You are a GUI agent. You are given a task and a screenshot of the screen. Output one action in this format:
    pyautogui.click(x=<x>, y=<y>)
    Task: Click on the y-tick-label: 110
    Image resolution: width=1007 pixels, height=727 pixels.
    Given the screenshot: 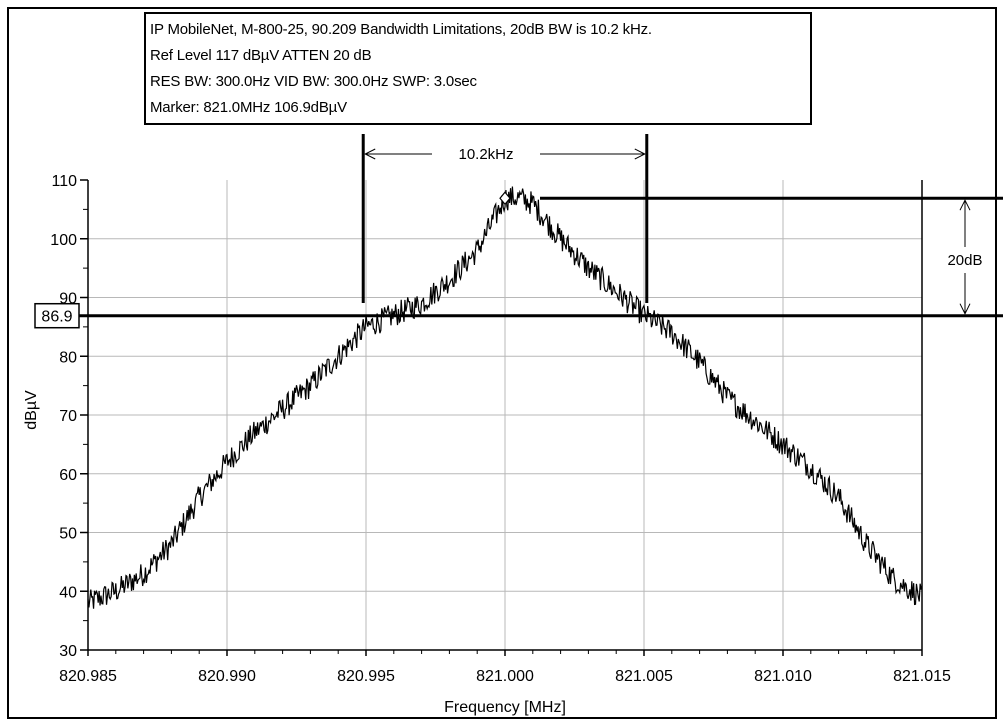 What is the action you would take?
    pyautogui.click(x=64, y=181)
    